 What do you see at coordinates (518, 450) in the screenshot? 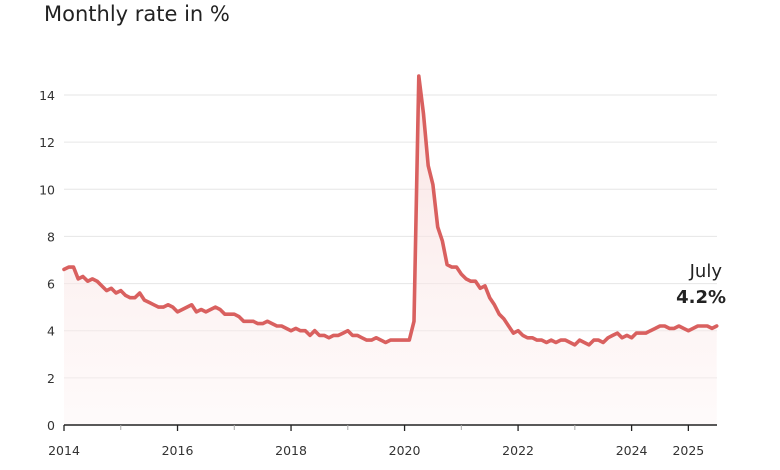
I see `x-tick-label: 2022` at bounding box center [518, 450].